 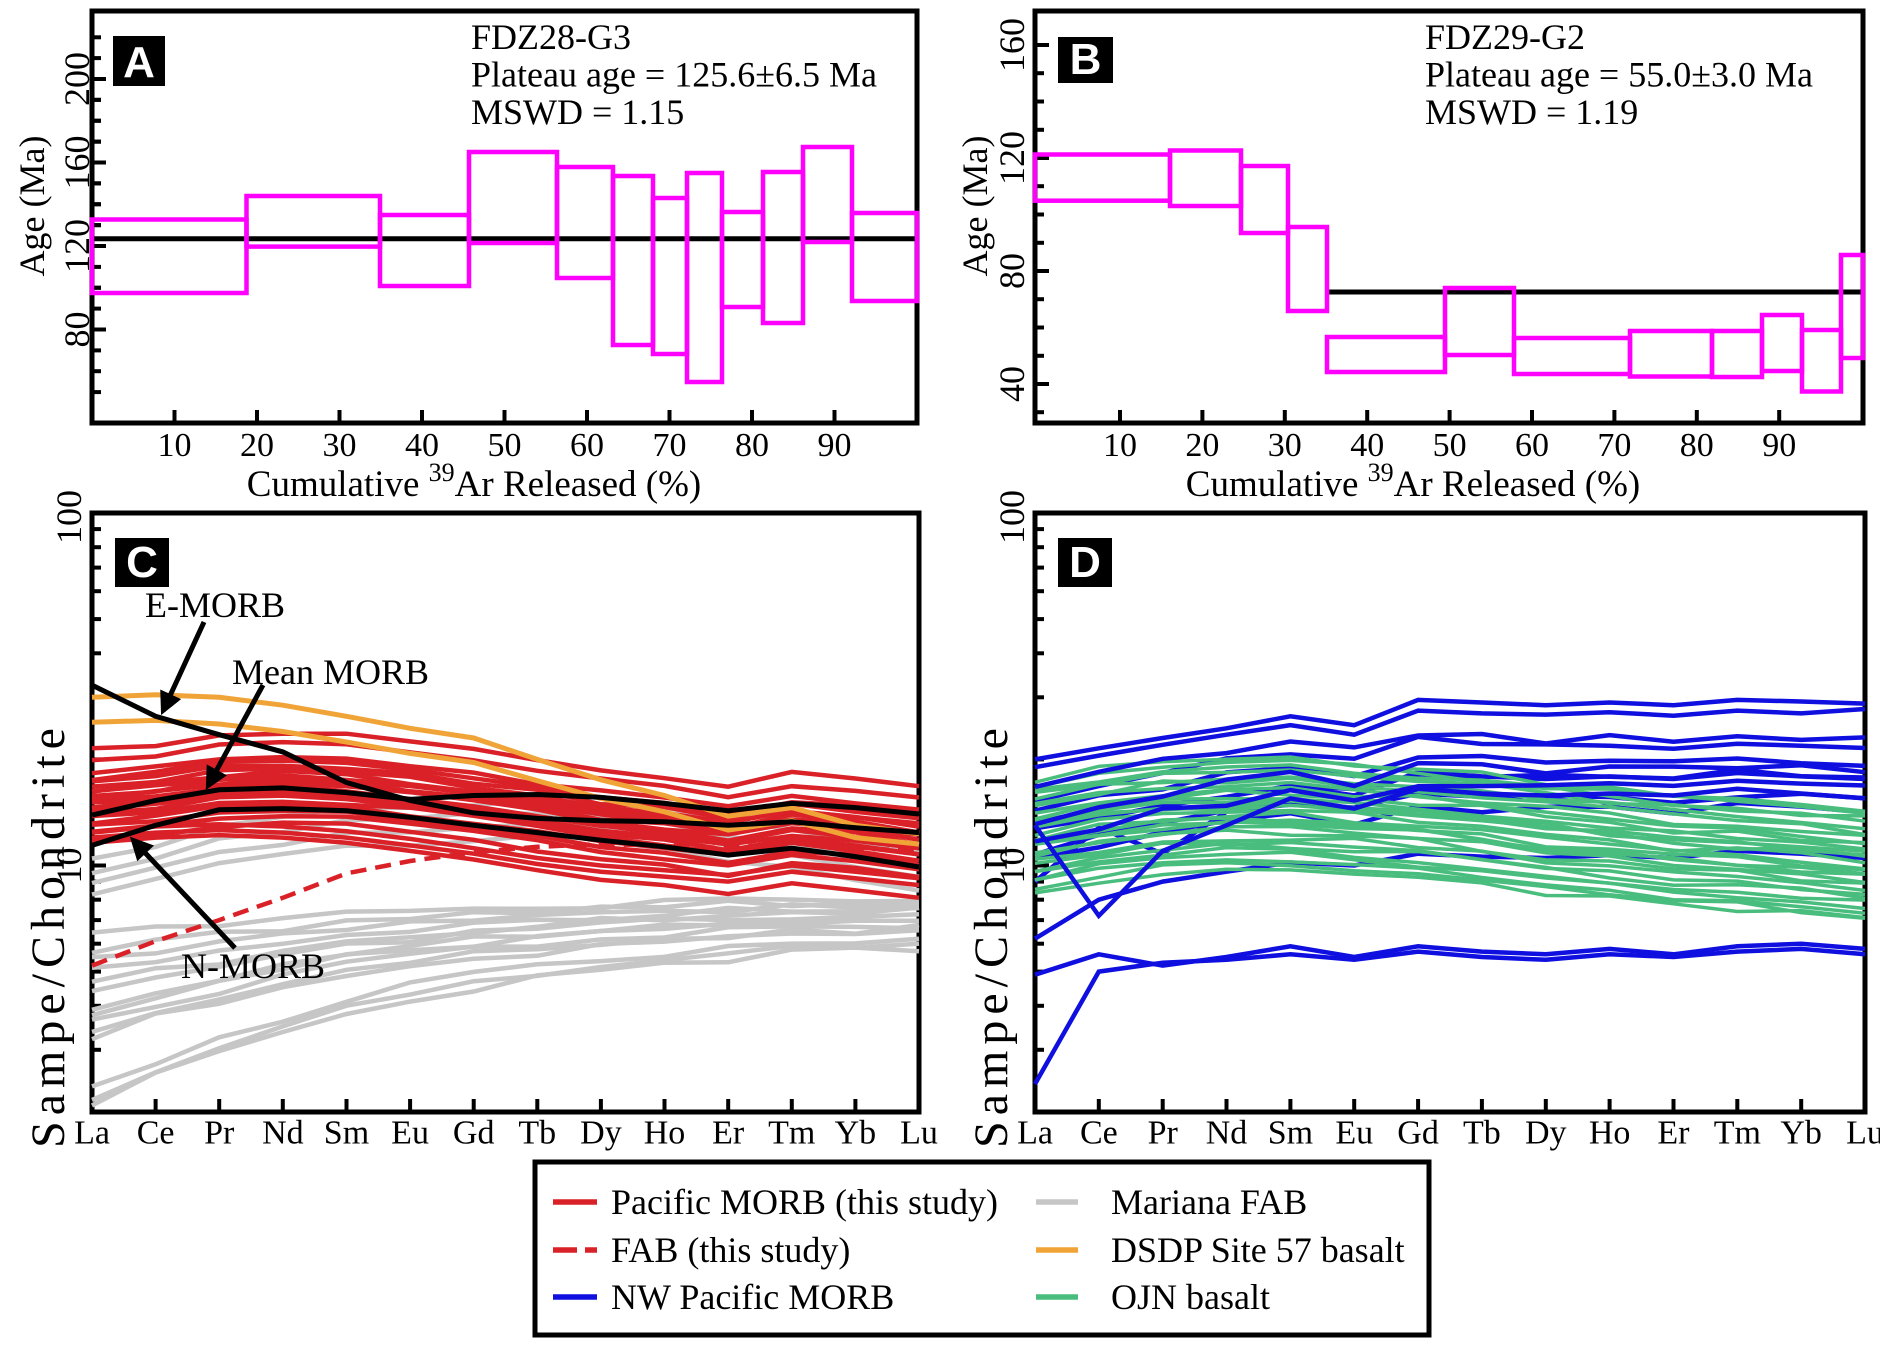 I want to click on svg-text: A, so click(x=139, y=62).